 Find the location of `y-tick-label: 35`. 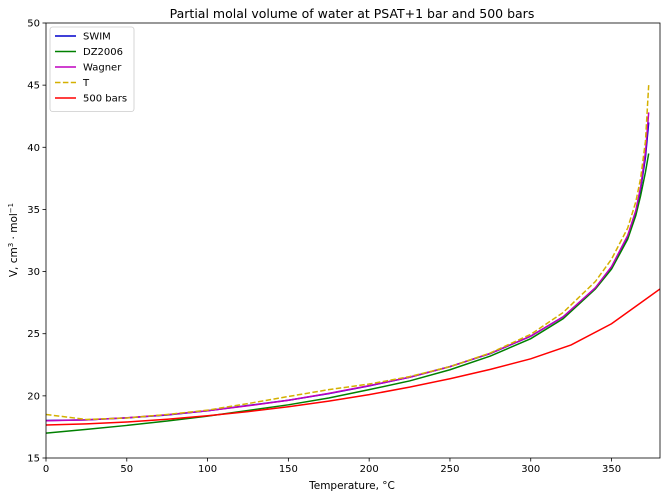

y-tick-label: 35 is located at coordinates (33, 210).